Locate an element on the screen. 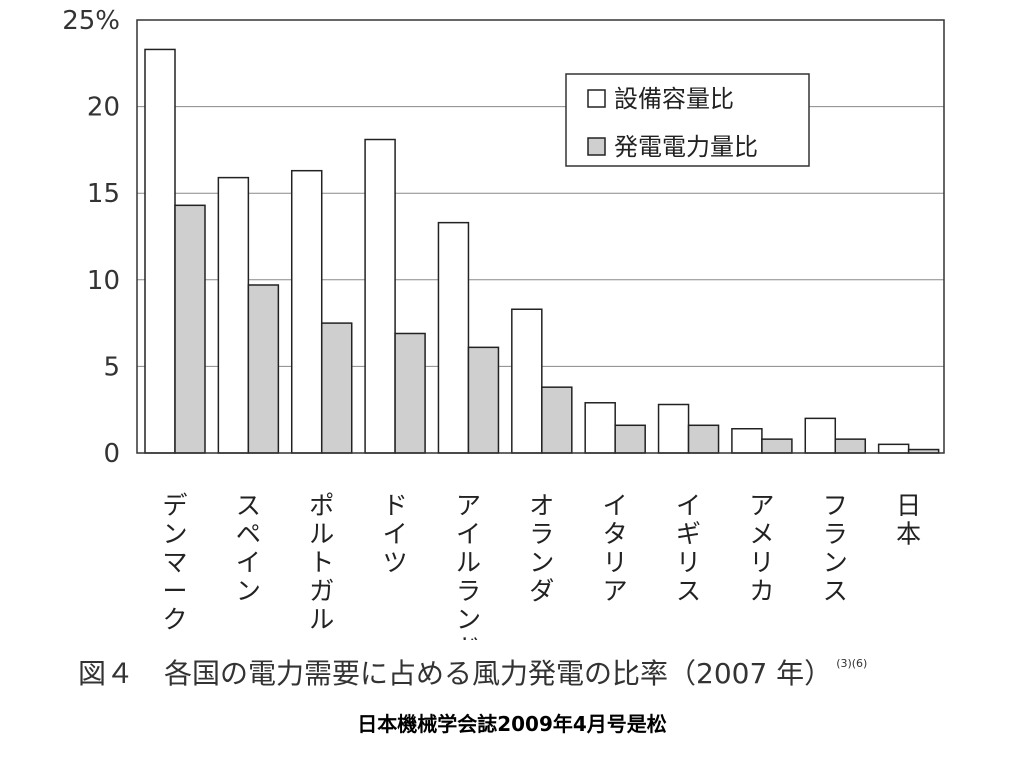 Image resolution: width=1024 pixels, height=768 pixels. x-category-label: イギリス is located at coordinates (688, 548).